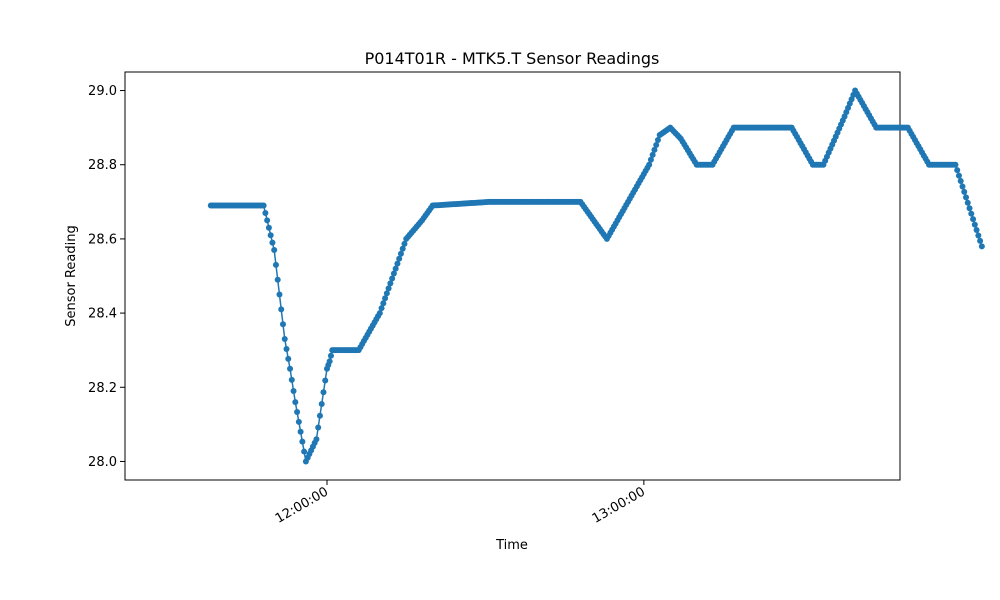  I want to click on y-tick-label: 28.8, so click(102, 165).